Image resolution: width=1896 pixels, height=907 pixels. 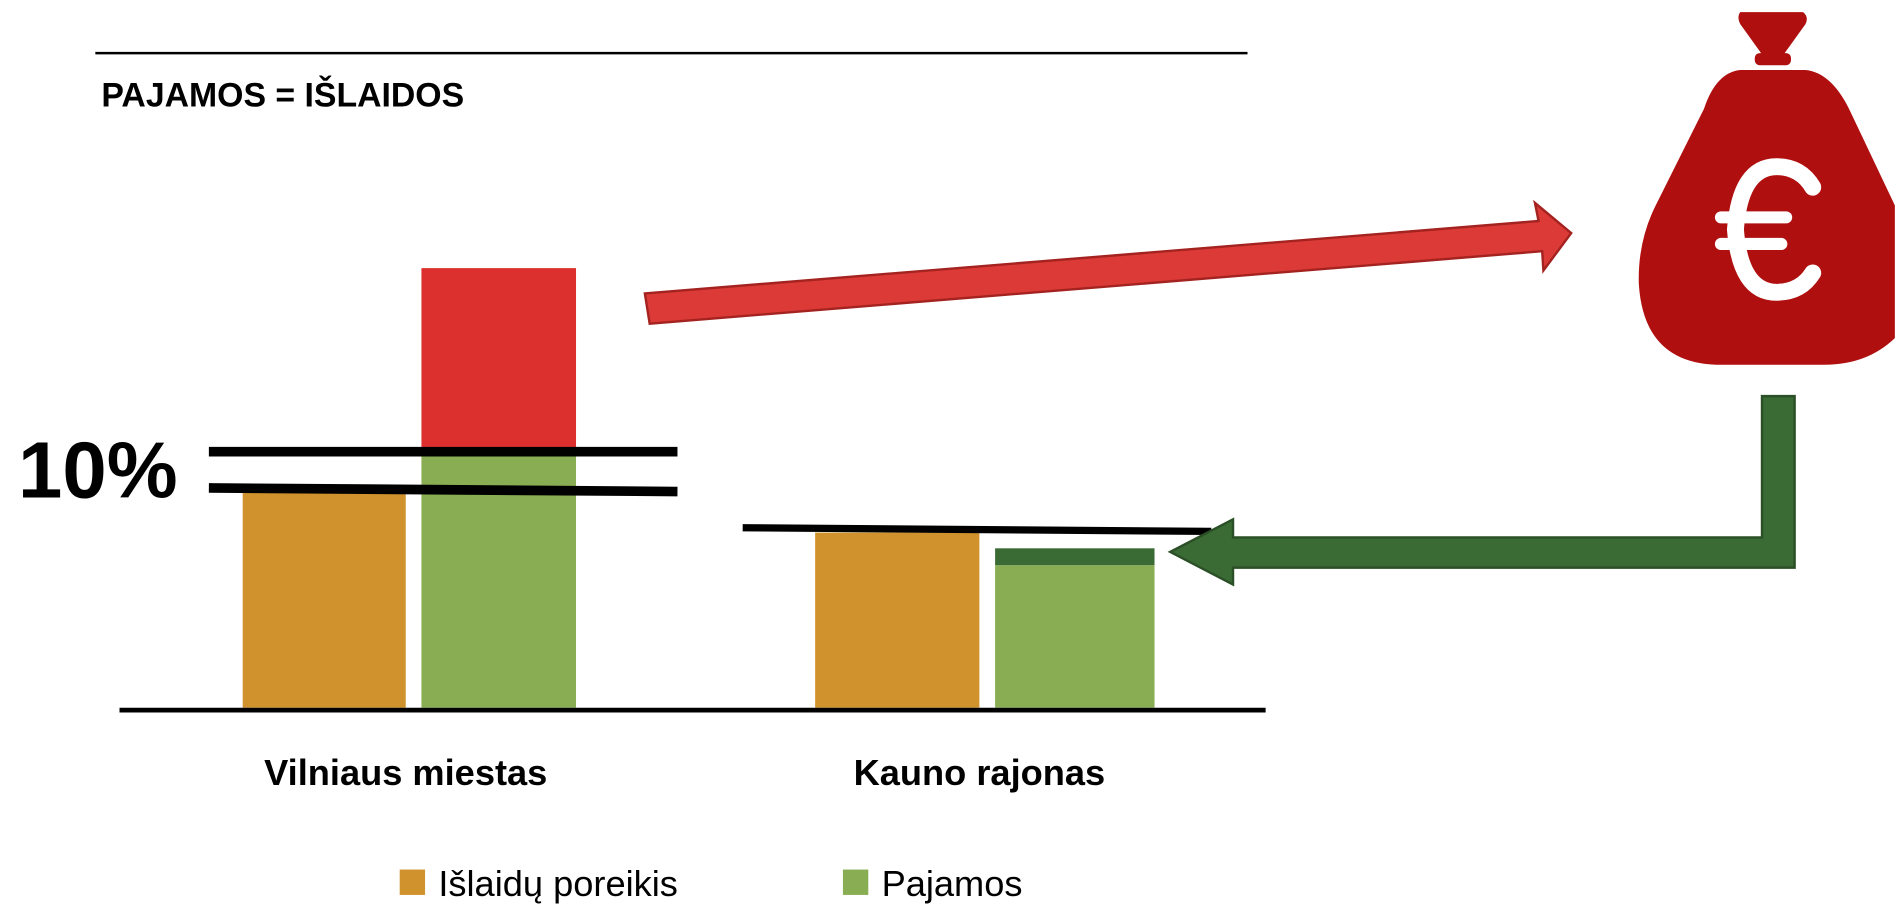 What do you see at coordinates (499, 360) in the screenshot?
I see `bar-excess` at bounding box center [499, 360].